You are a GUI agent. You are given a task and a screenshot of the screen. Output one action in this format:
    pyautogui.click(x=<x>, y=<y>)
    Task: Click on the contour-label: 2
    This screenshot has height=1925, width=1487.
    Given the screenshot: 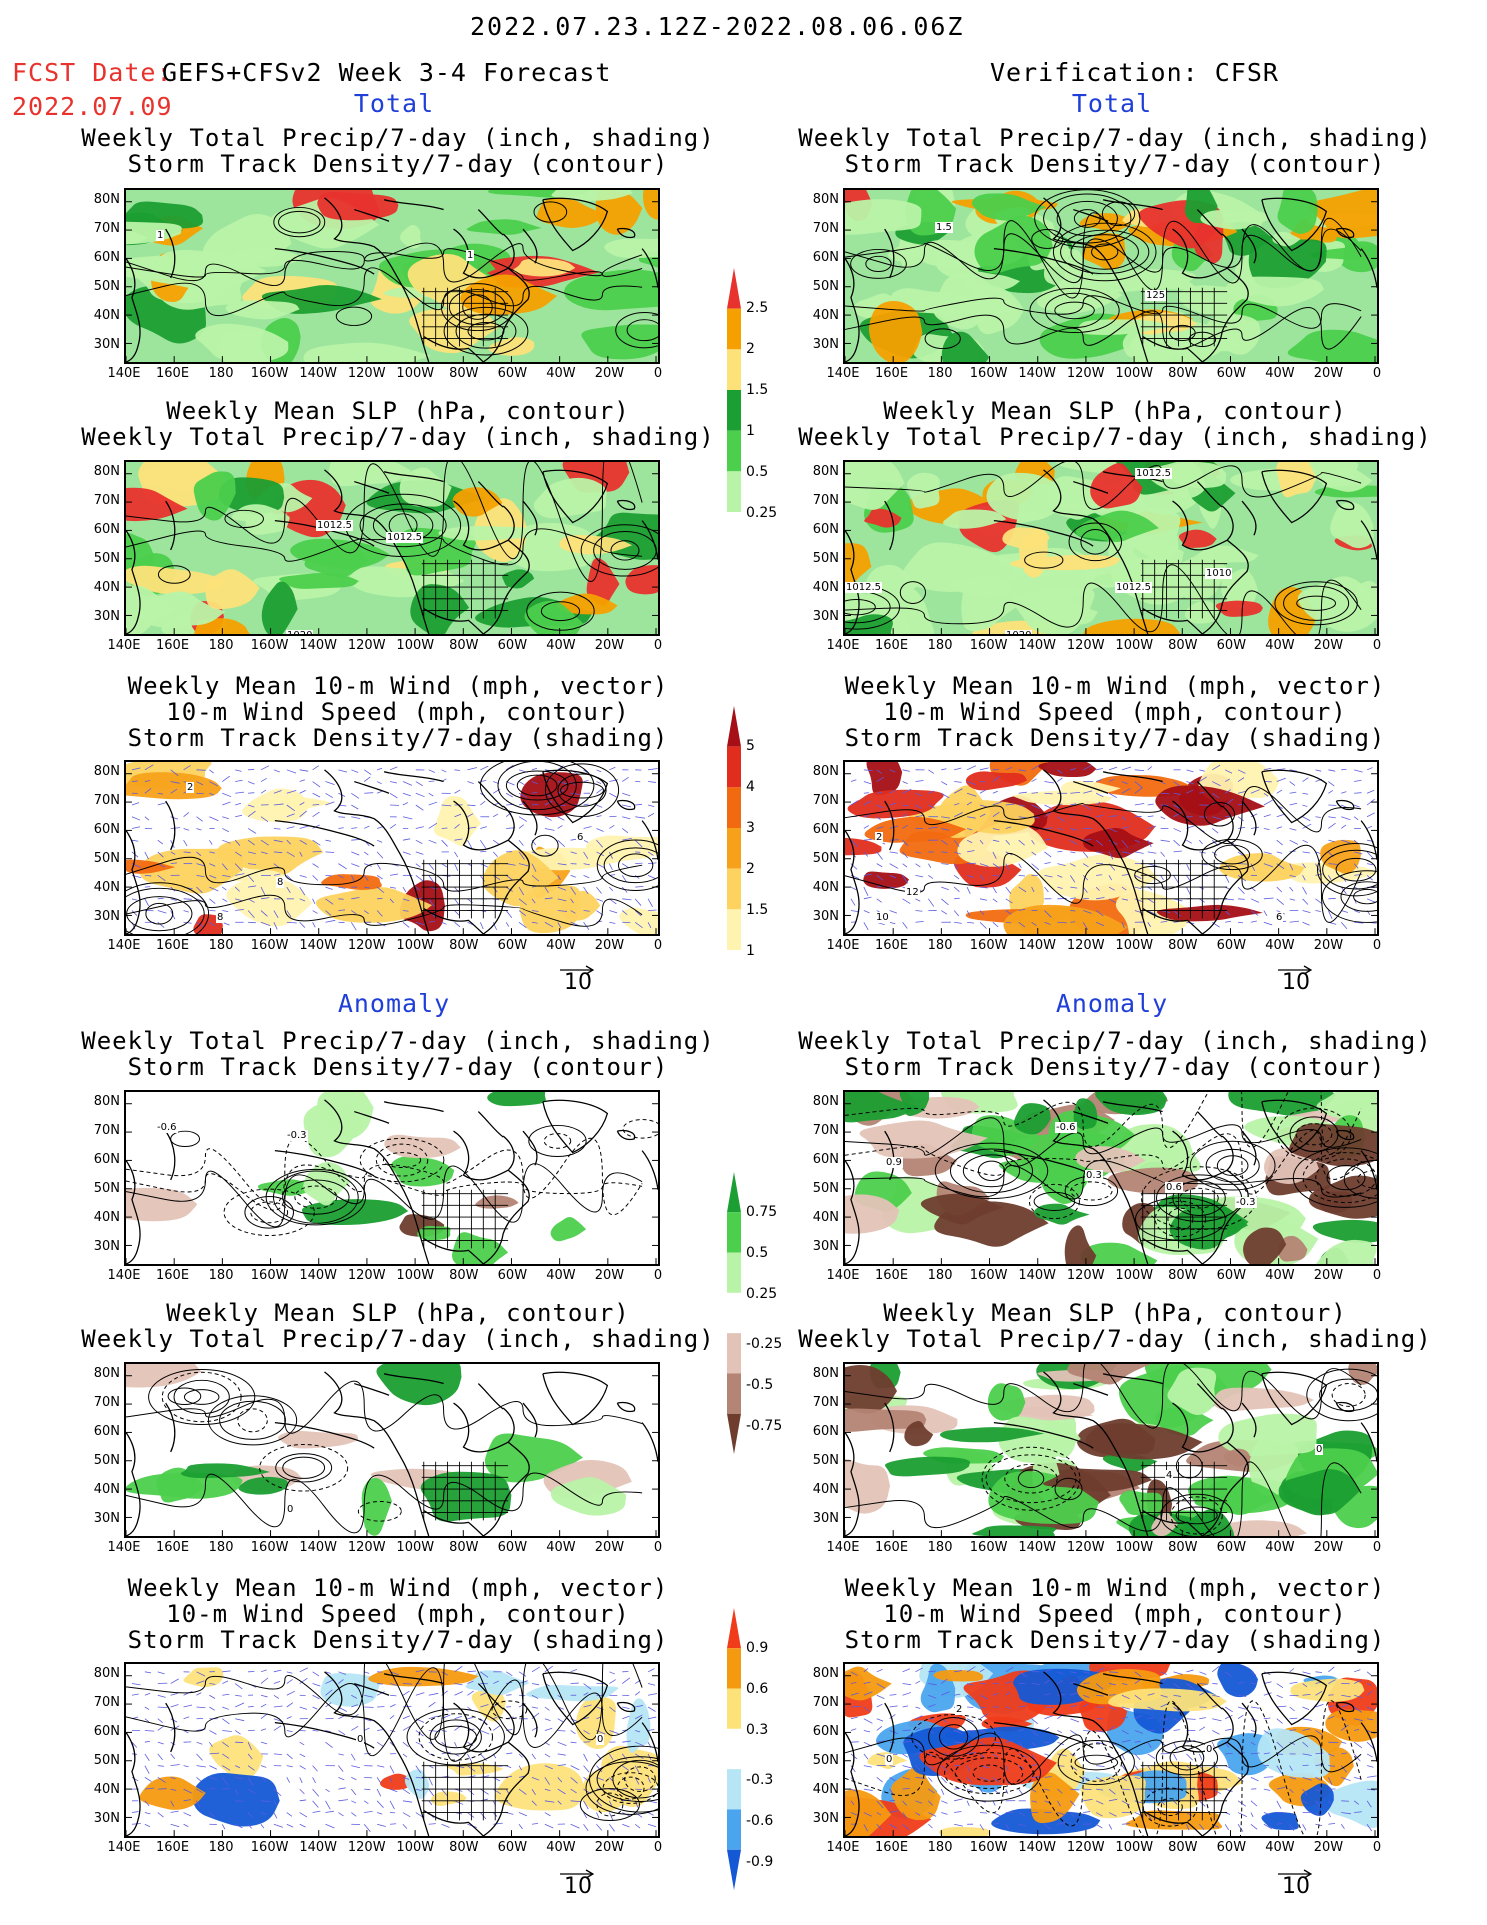 What is the action you would take?
    pyautogui.click(x=190, y=787)
    